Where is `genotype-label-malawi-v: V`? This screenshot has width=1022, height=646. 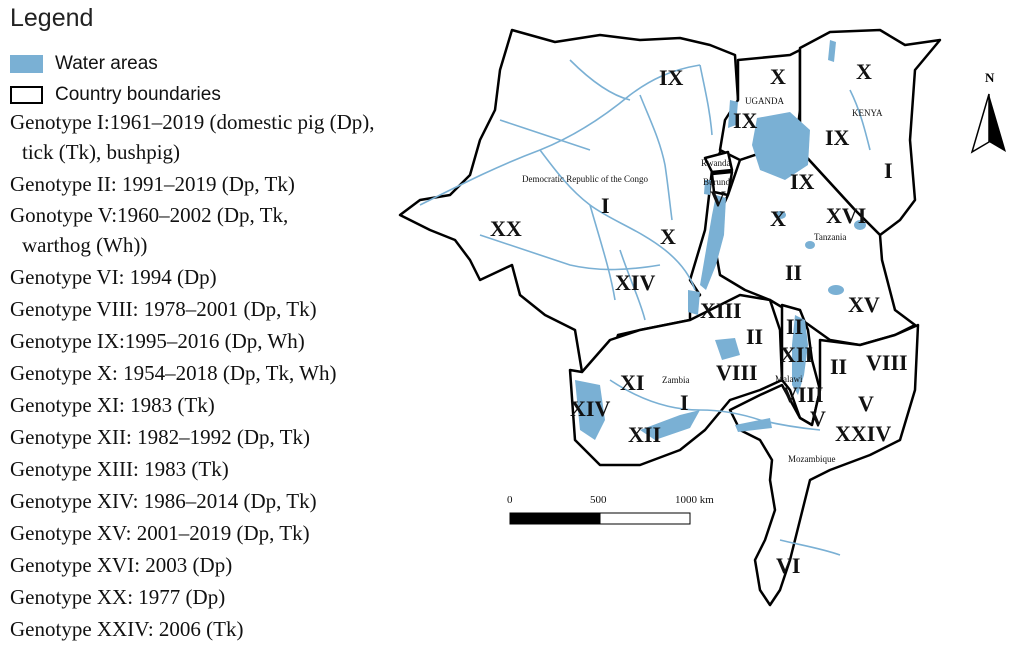
genotype-label-malawi-v: V is located at coordinates (818, 418).